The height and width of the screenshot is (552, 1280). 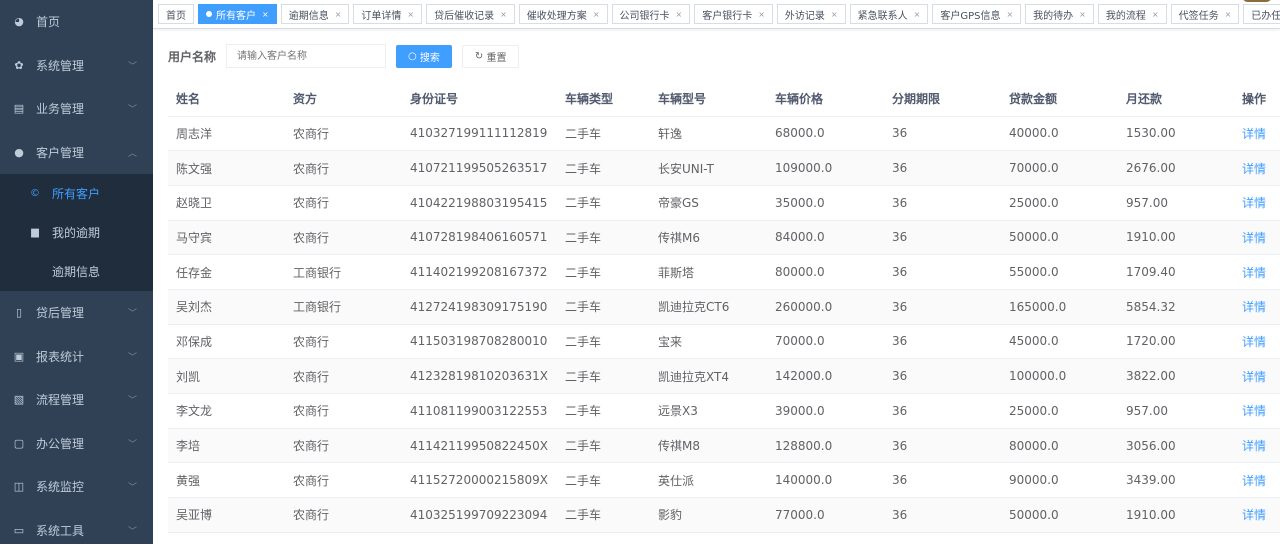 What do you see at coordinates (76, 313) in the screenshot?
I see `sidebar-item-4: ▯贷后管理﹀` at bounding box center [76, 313].